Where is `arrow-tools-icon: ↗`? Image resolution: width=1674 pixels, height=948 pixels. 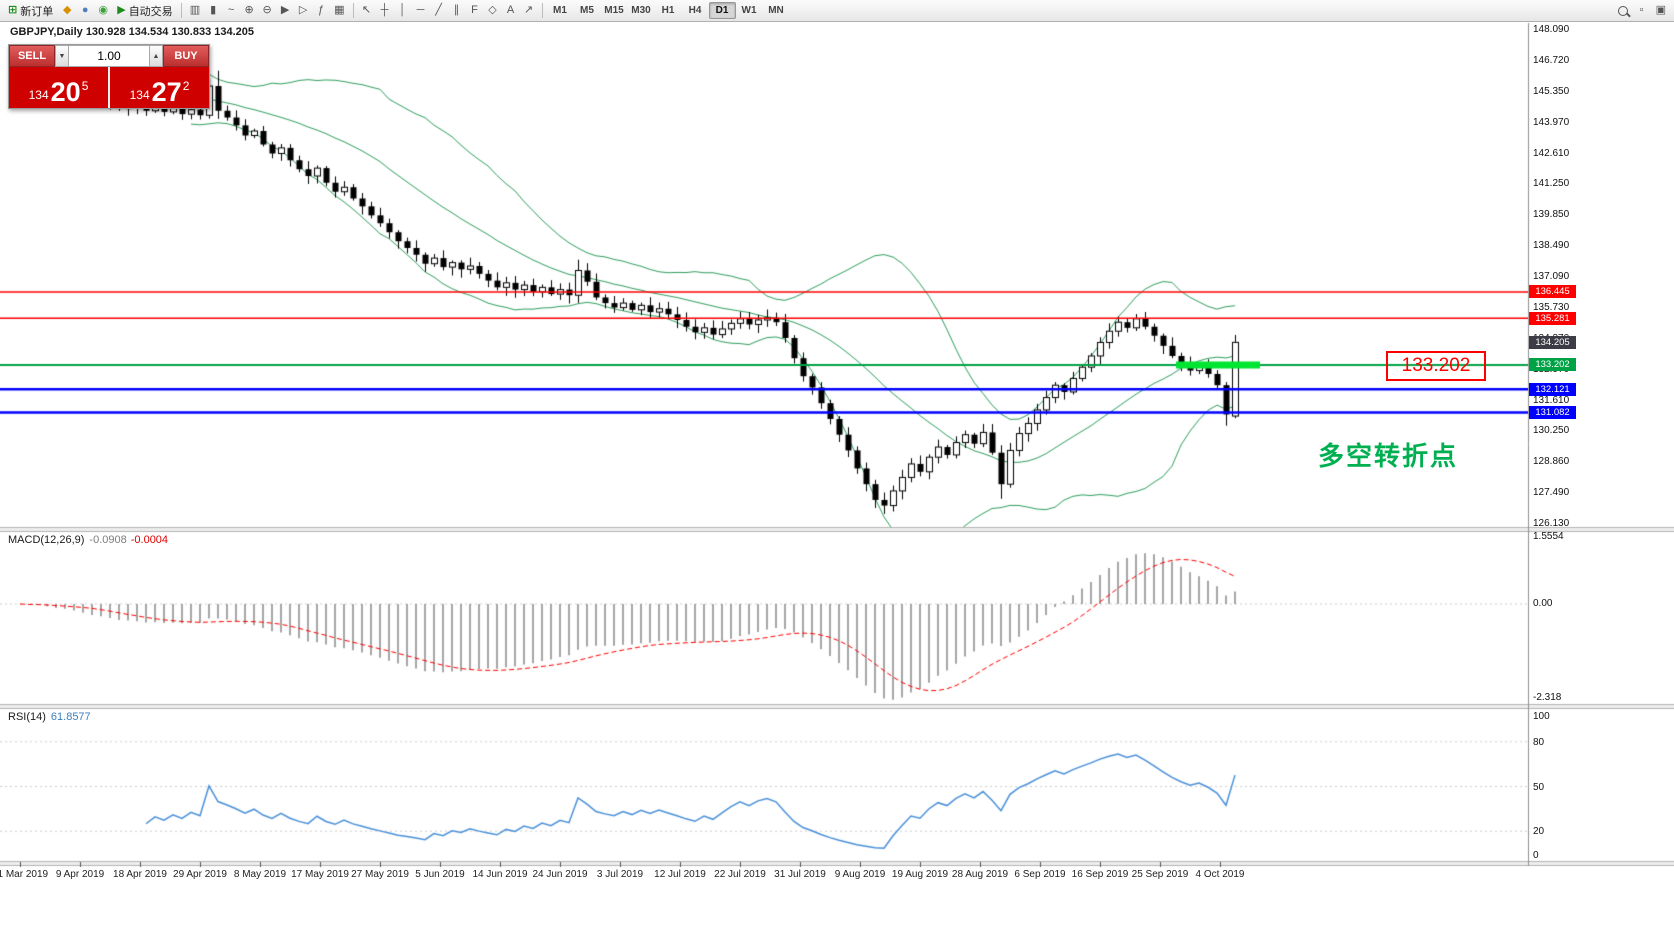 arrow-tools-icon: ↗ is located at coordinates (528, 10).